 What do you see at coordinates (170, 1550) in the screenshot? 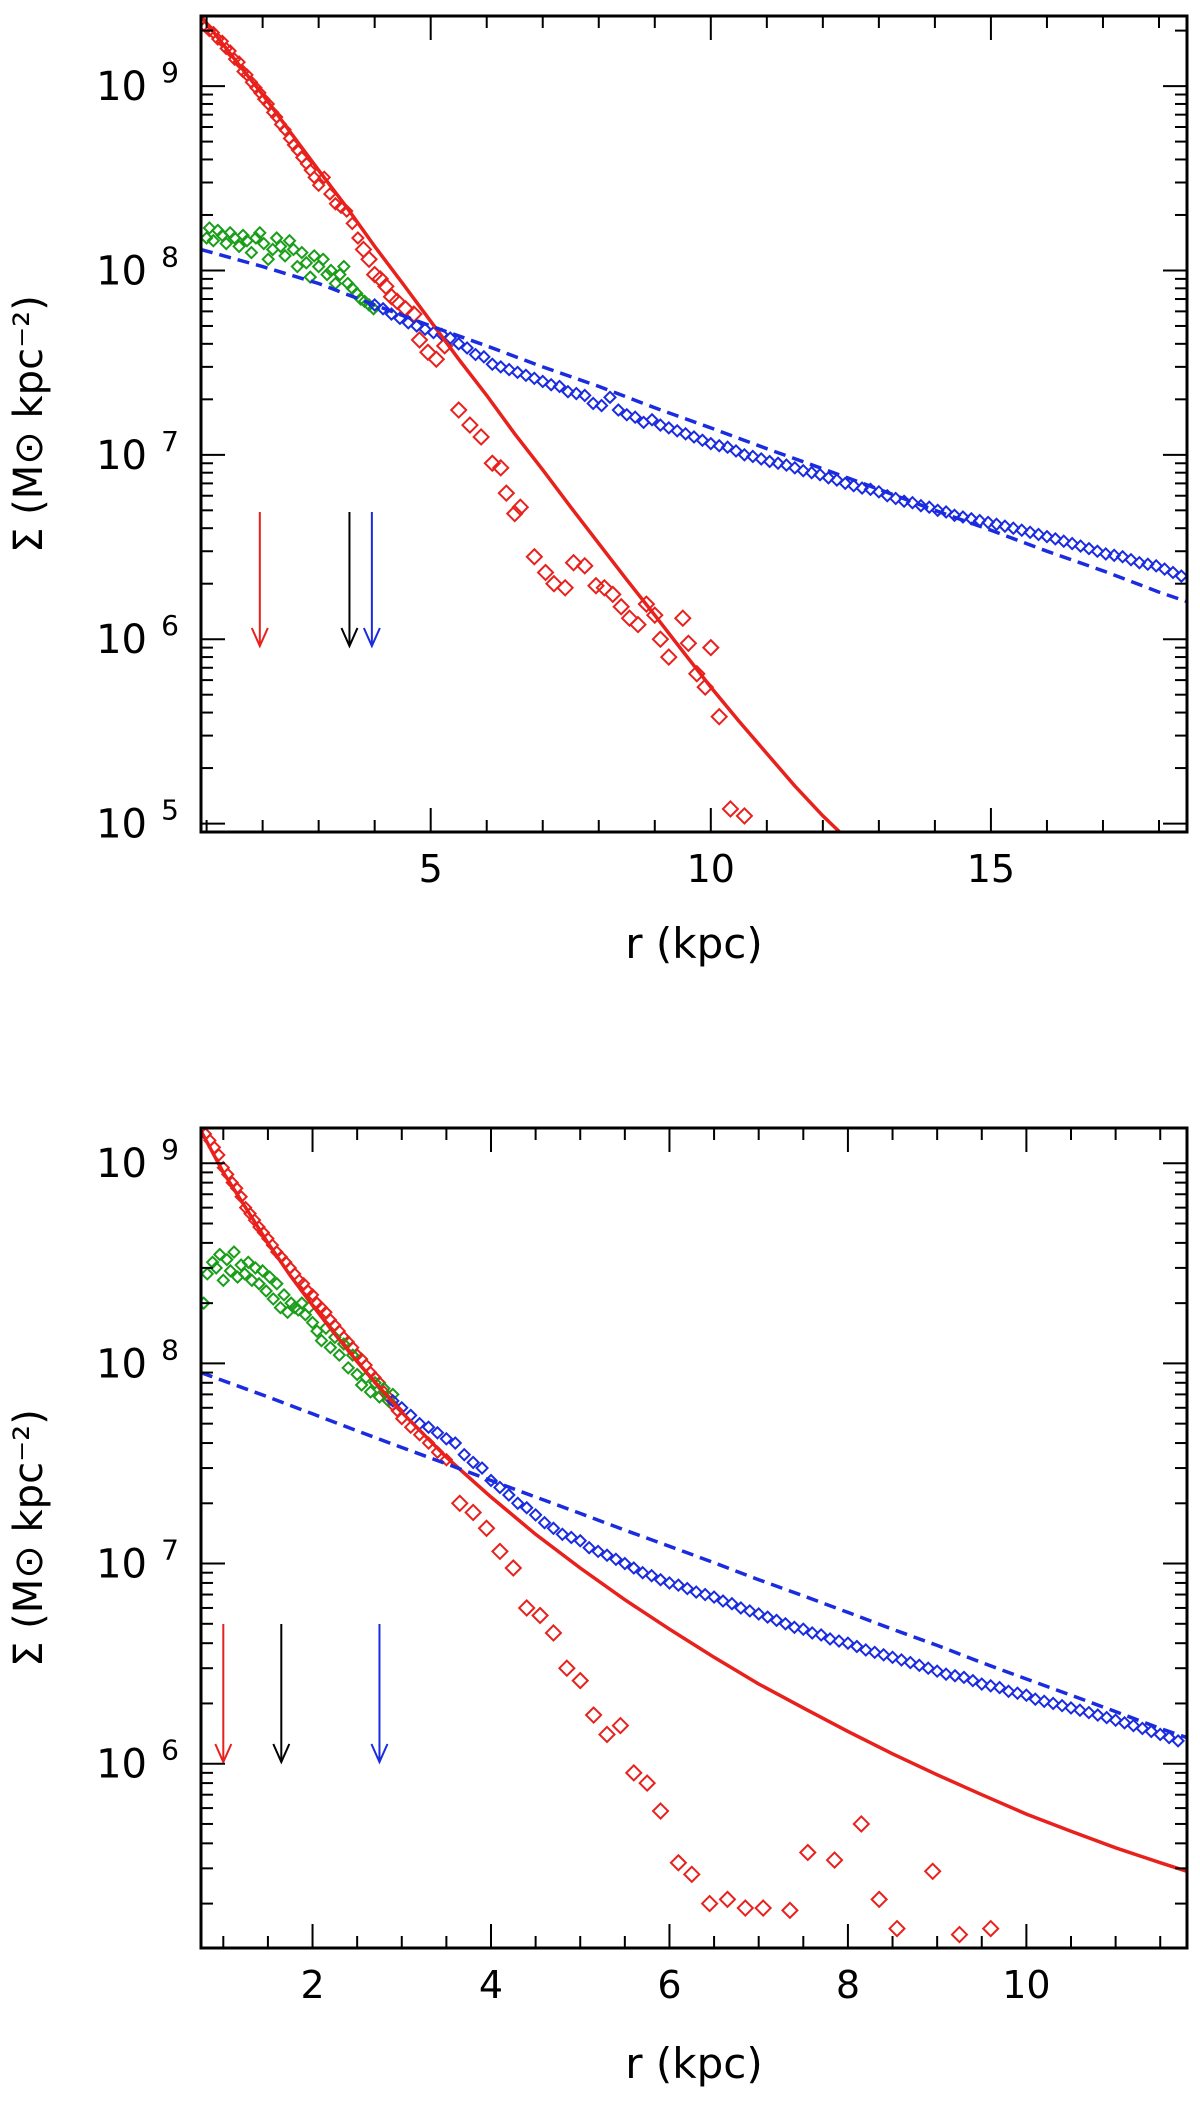
I see `y-tick-exponent: 7` at bounding box center [170, 1550].